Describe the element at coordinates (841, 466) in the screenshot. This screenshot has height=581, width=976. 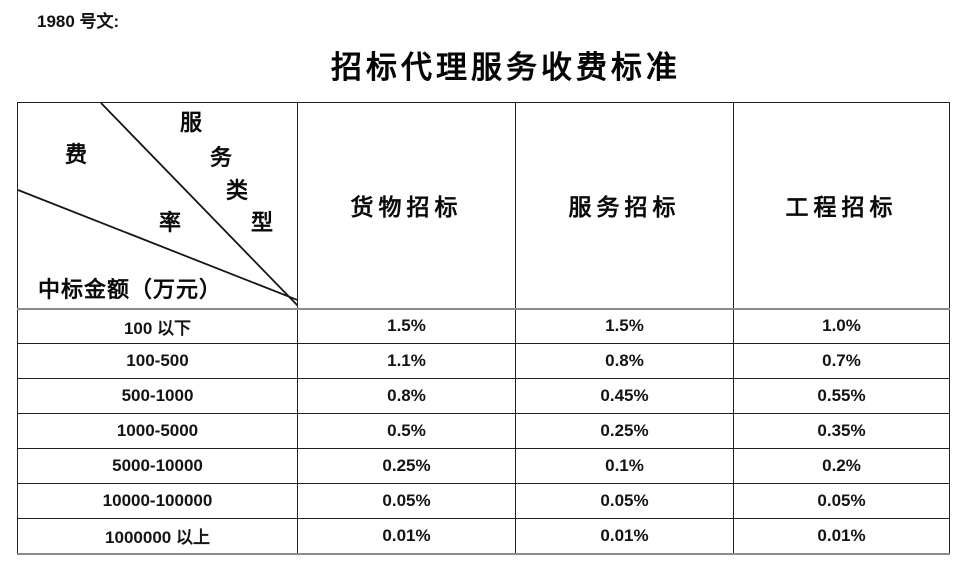
I see `engineering-rate-cell: 0.2%` at that location.